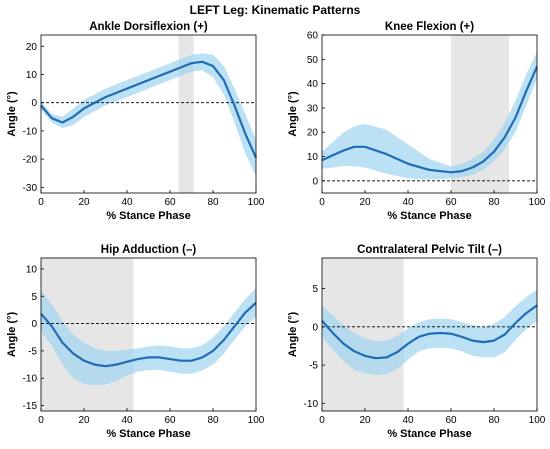  Describe the element at coordinates (313, 36) in the screenshot. I see `y-tick-label: 60` at that location.